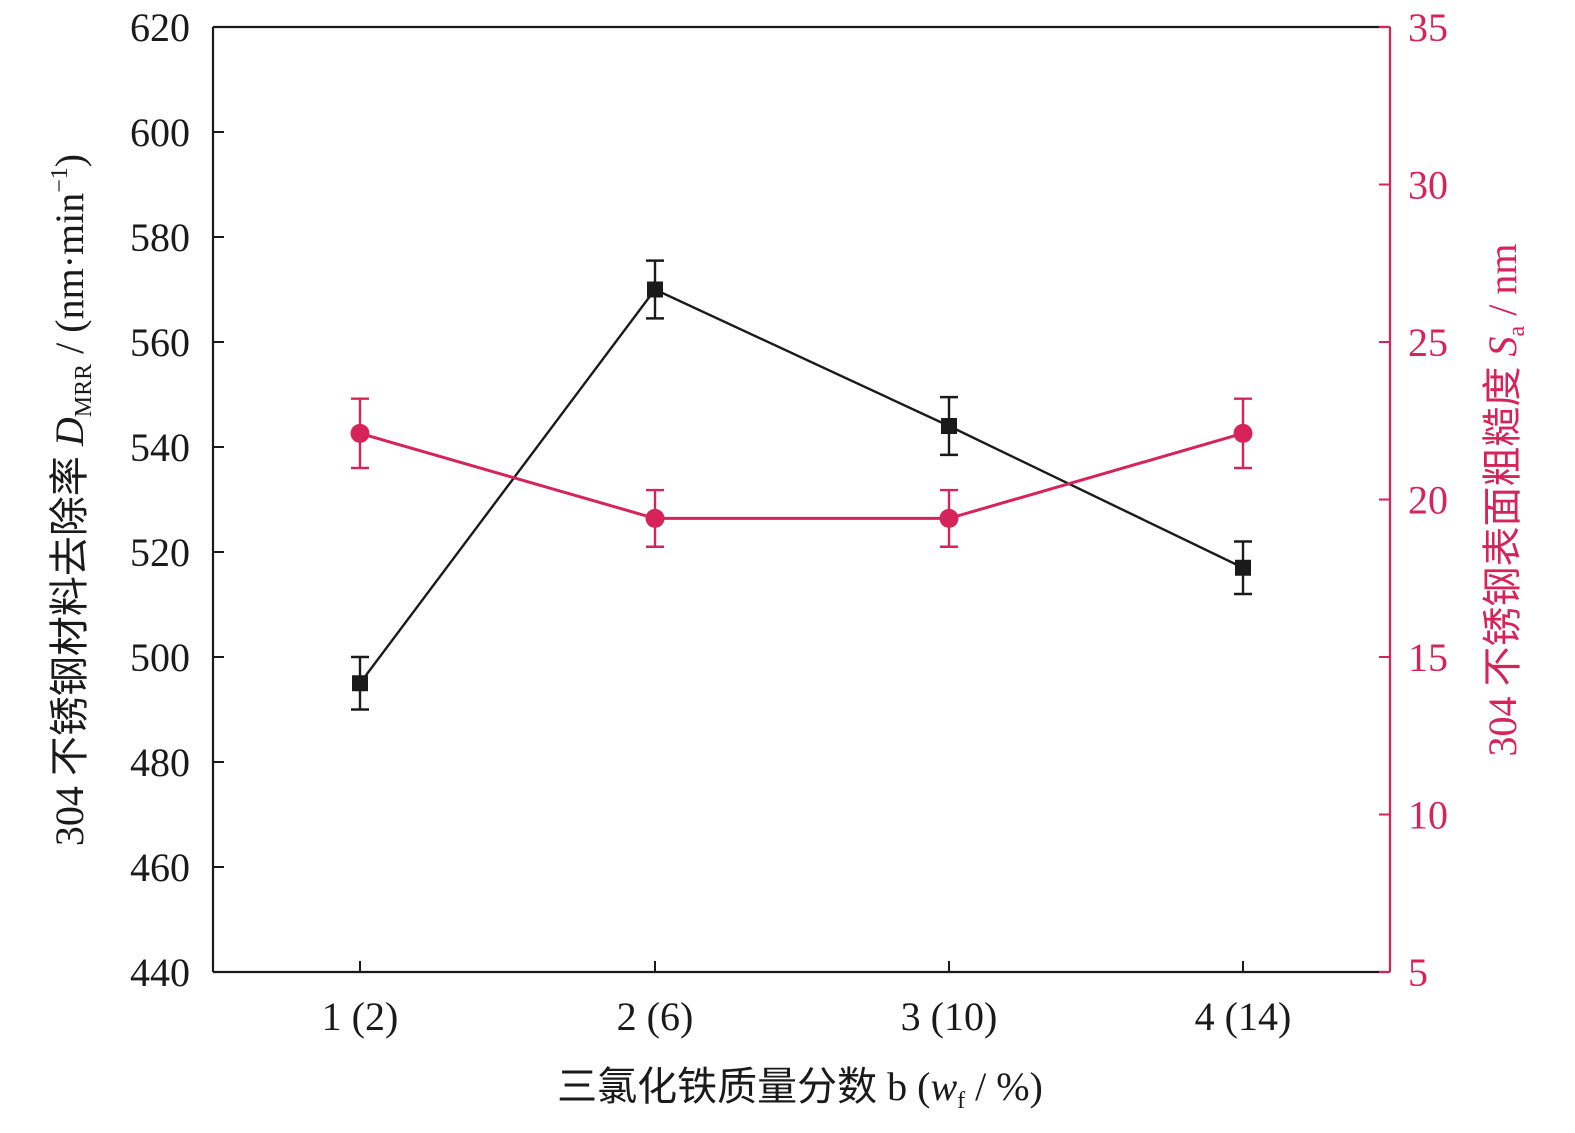 The width and height of the screenshot is (1575, 1133). What do you see at coordinates (1243, 1016) in the screenshot?
I see `x-tick-label: 4 (14)` at bounding box center [1243, 1016].